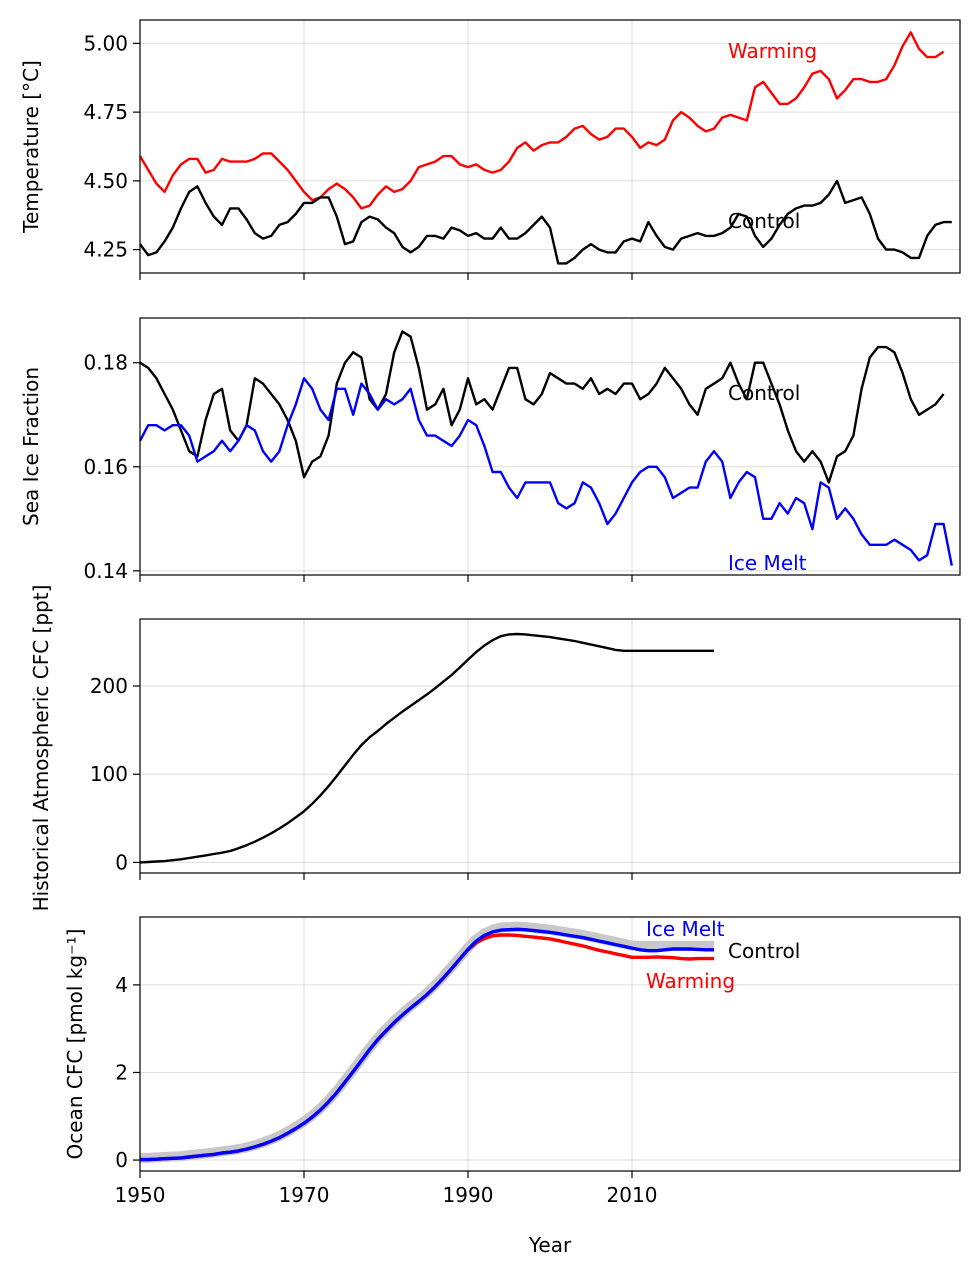 This screenshot has height=1280, width=979. Describe the element at coordinates (632, 1195) in the screenshot. I see `x-tick-label: 2010` at that location.